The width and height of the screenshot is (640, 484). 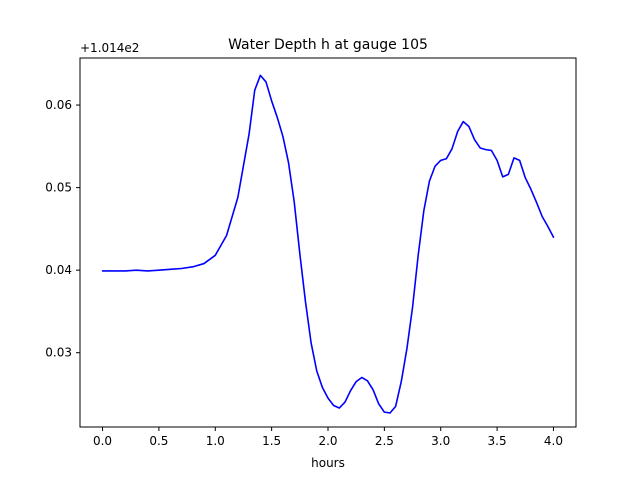 What do you see at coordinates (215, 441) in the screenshot?
I see `x-tick-label: 1.0` at bounding box center [215, 441].